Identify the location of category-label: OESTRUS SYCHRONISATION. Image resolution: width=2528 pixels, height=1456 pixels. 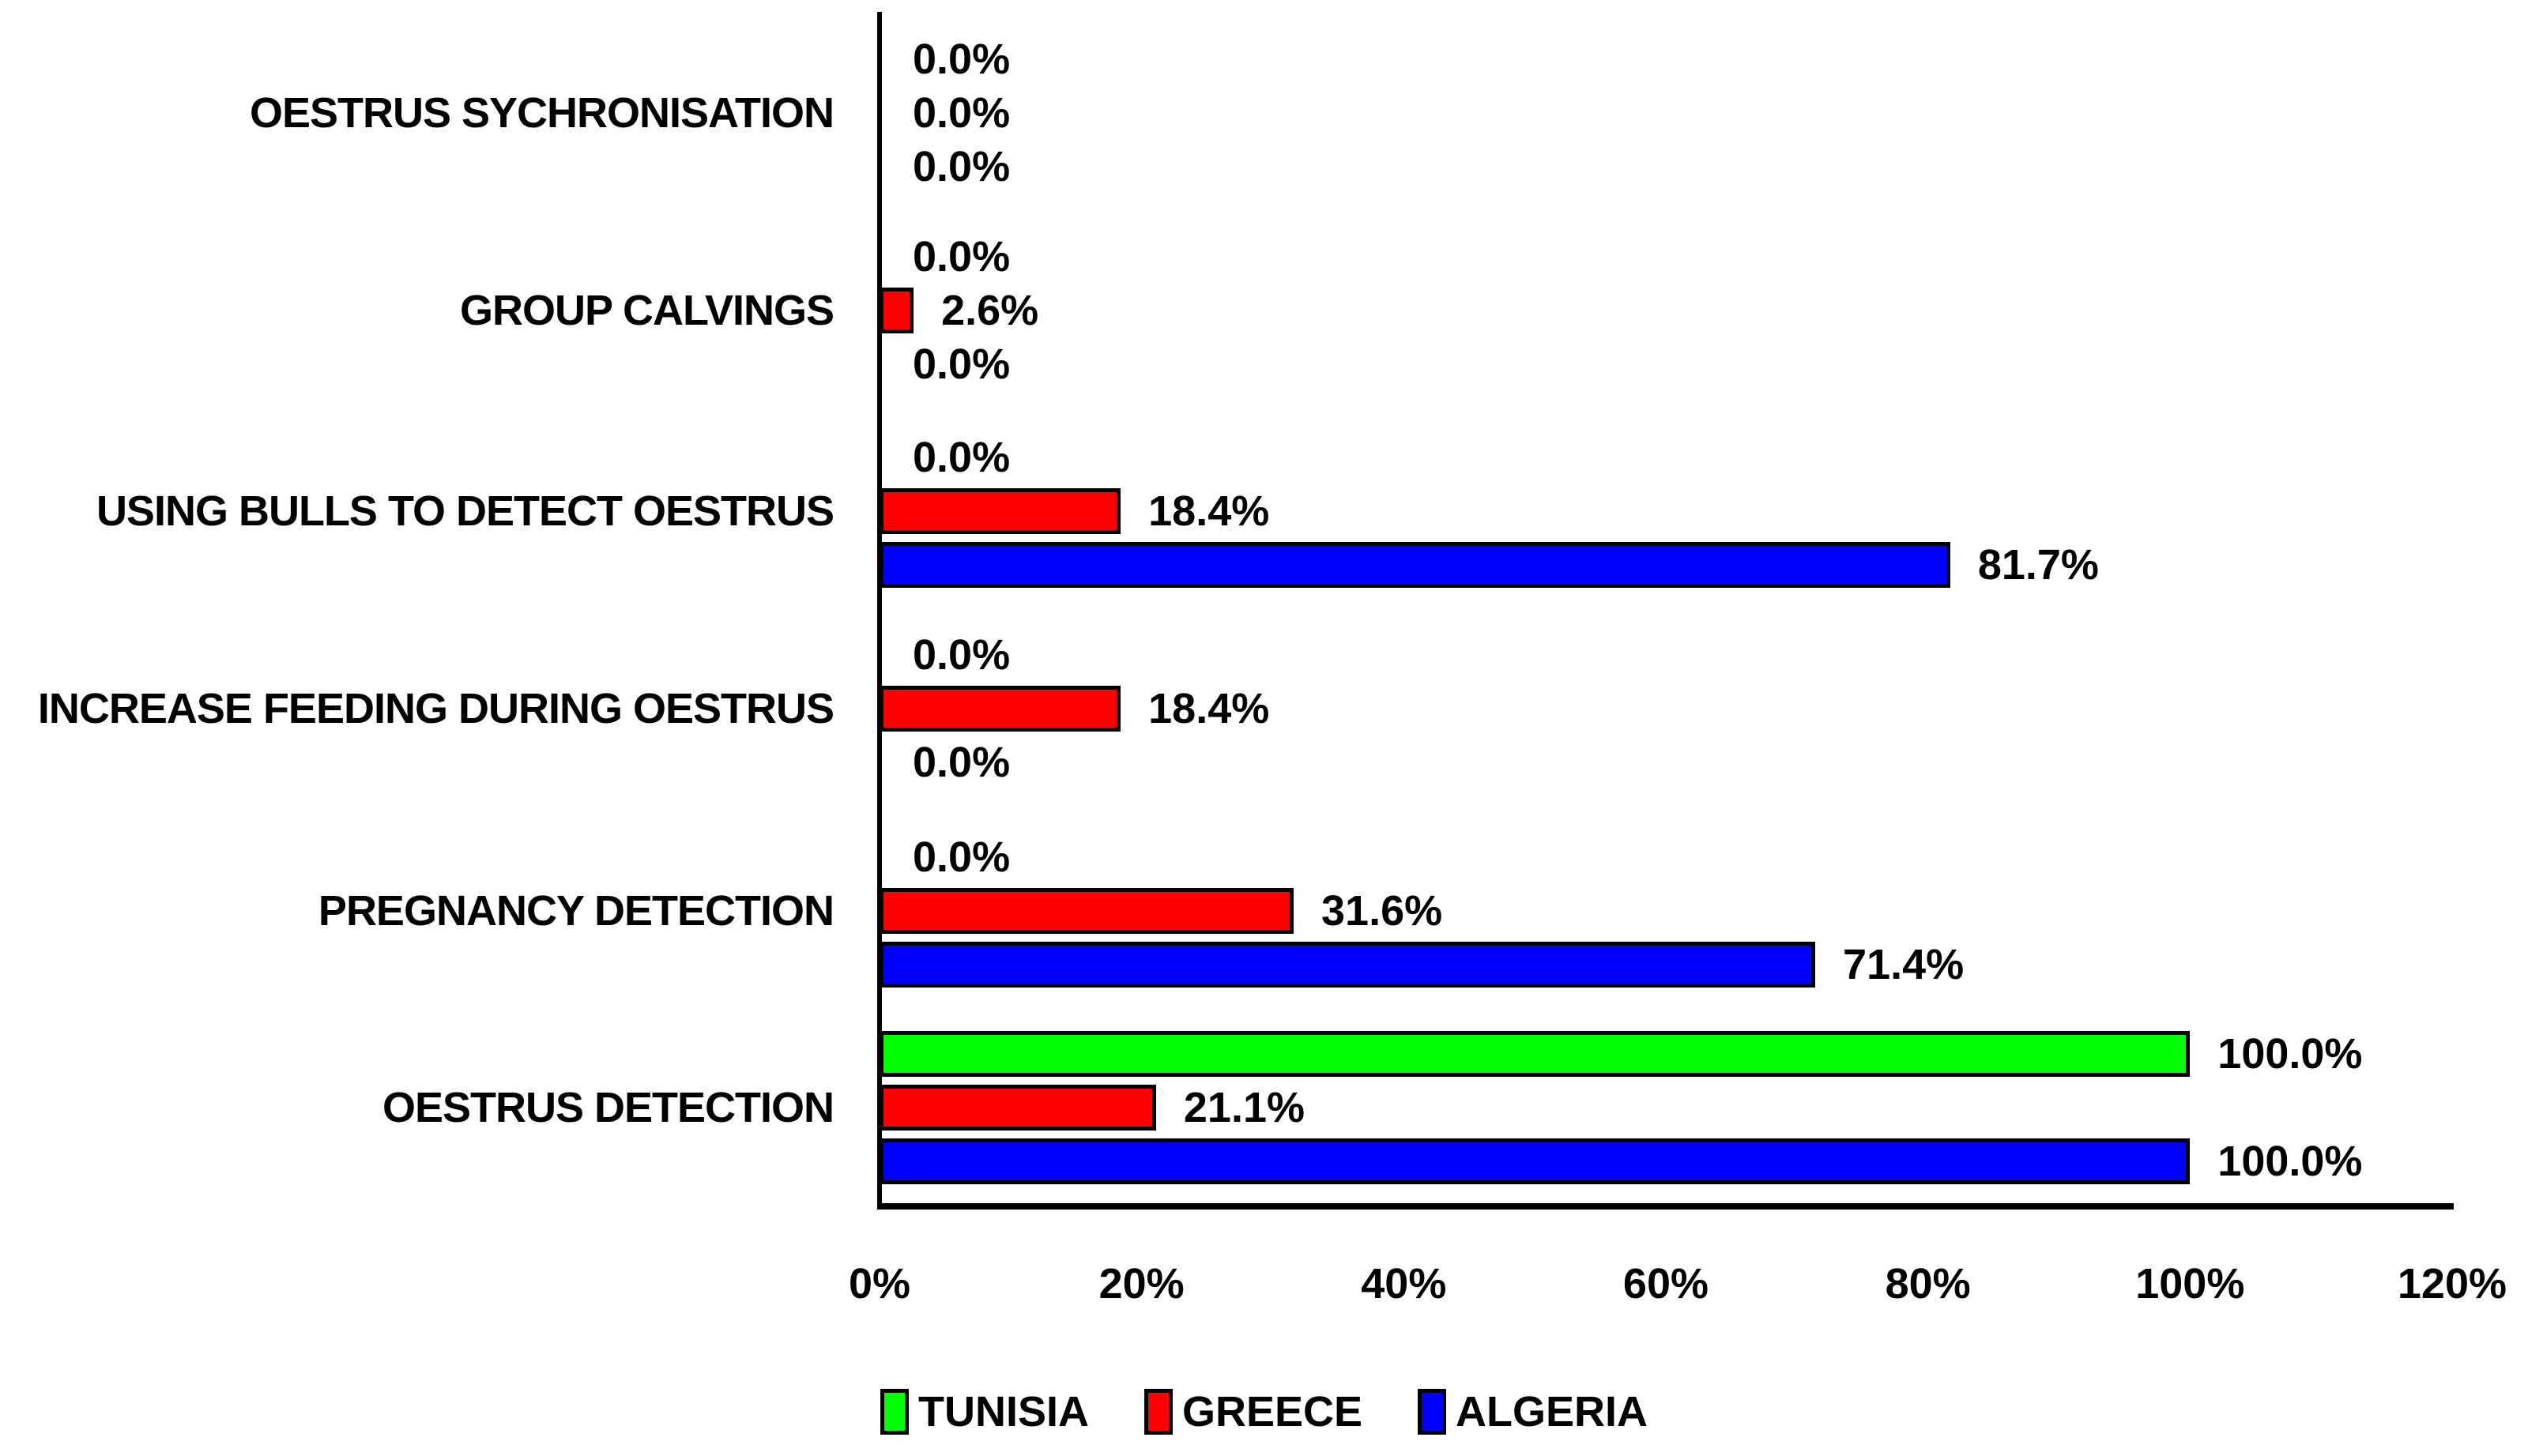
(542, 113).